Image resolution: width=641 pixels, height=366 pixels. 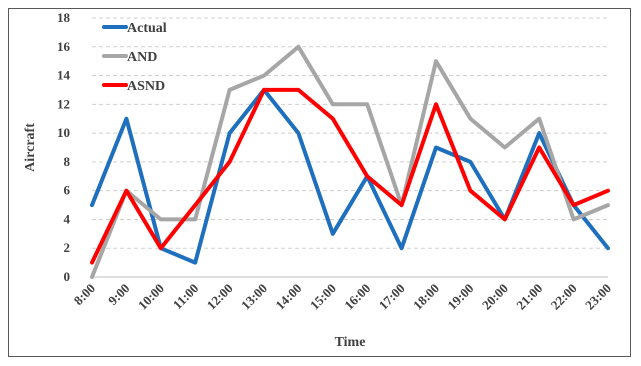 I want to click on legend-label-asnd: ASND, so click(x=146, y=86).